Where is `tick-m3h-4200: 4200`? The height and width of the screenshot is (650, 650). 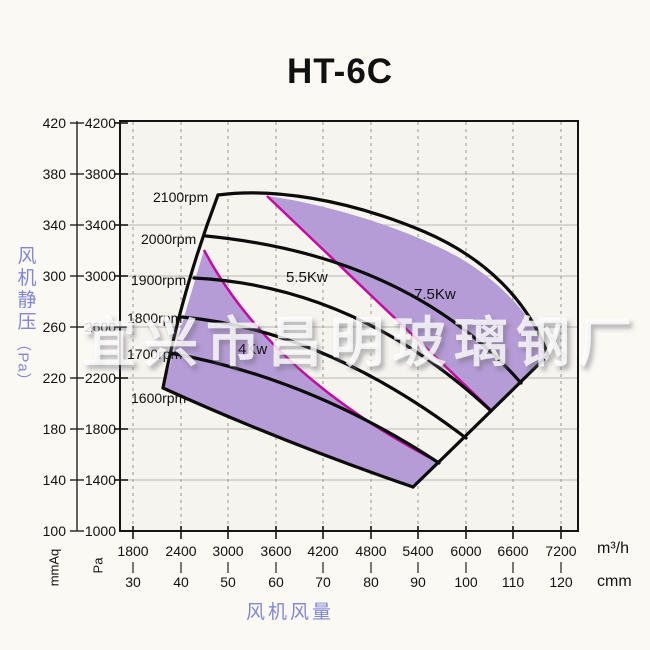 tick-m3h-4200: 4200 is located at coordinates (323, 551).